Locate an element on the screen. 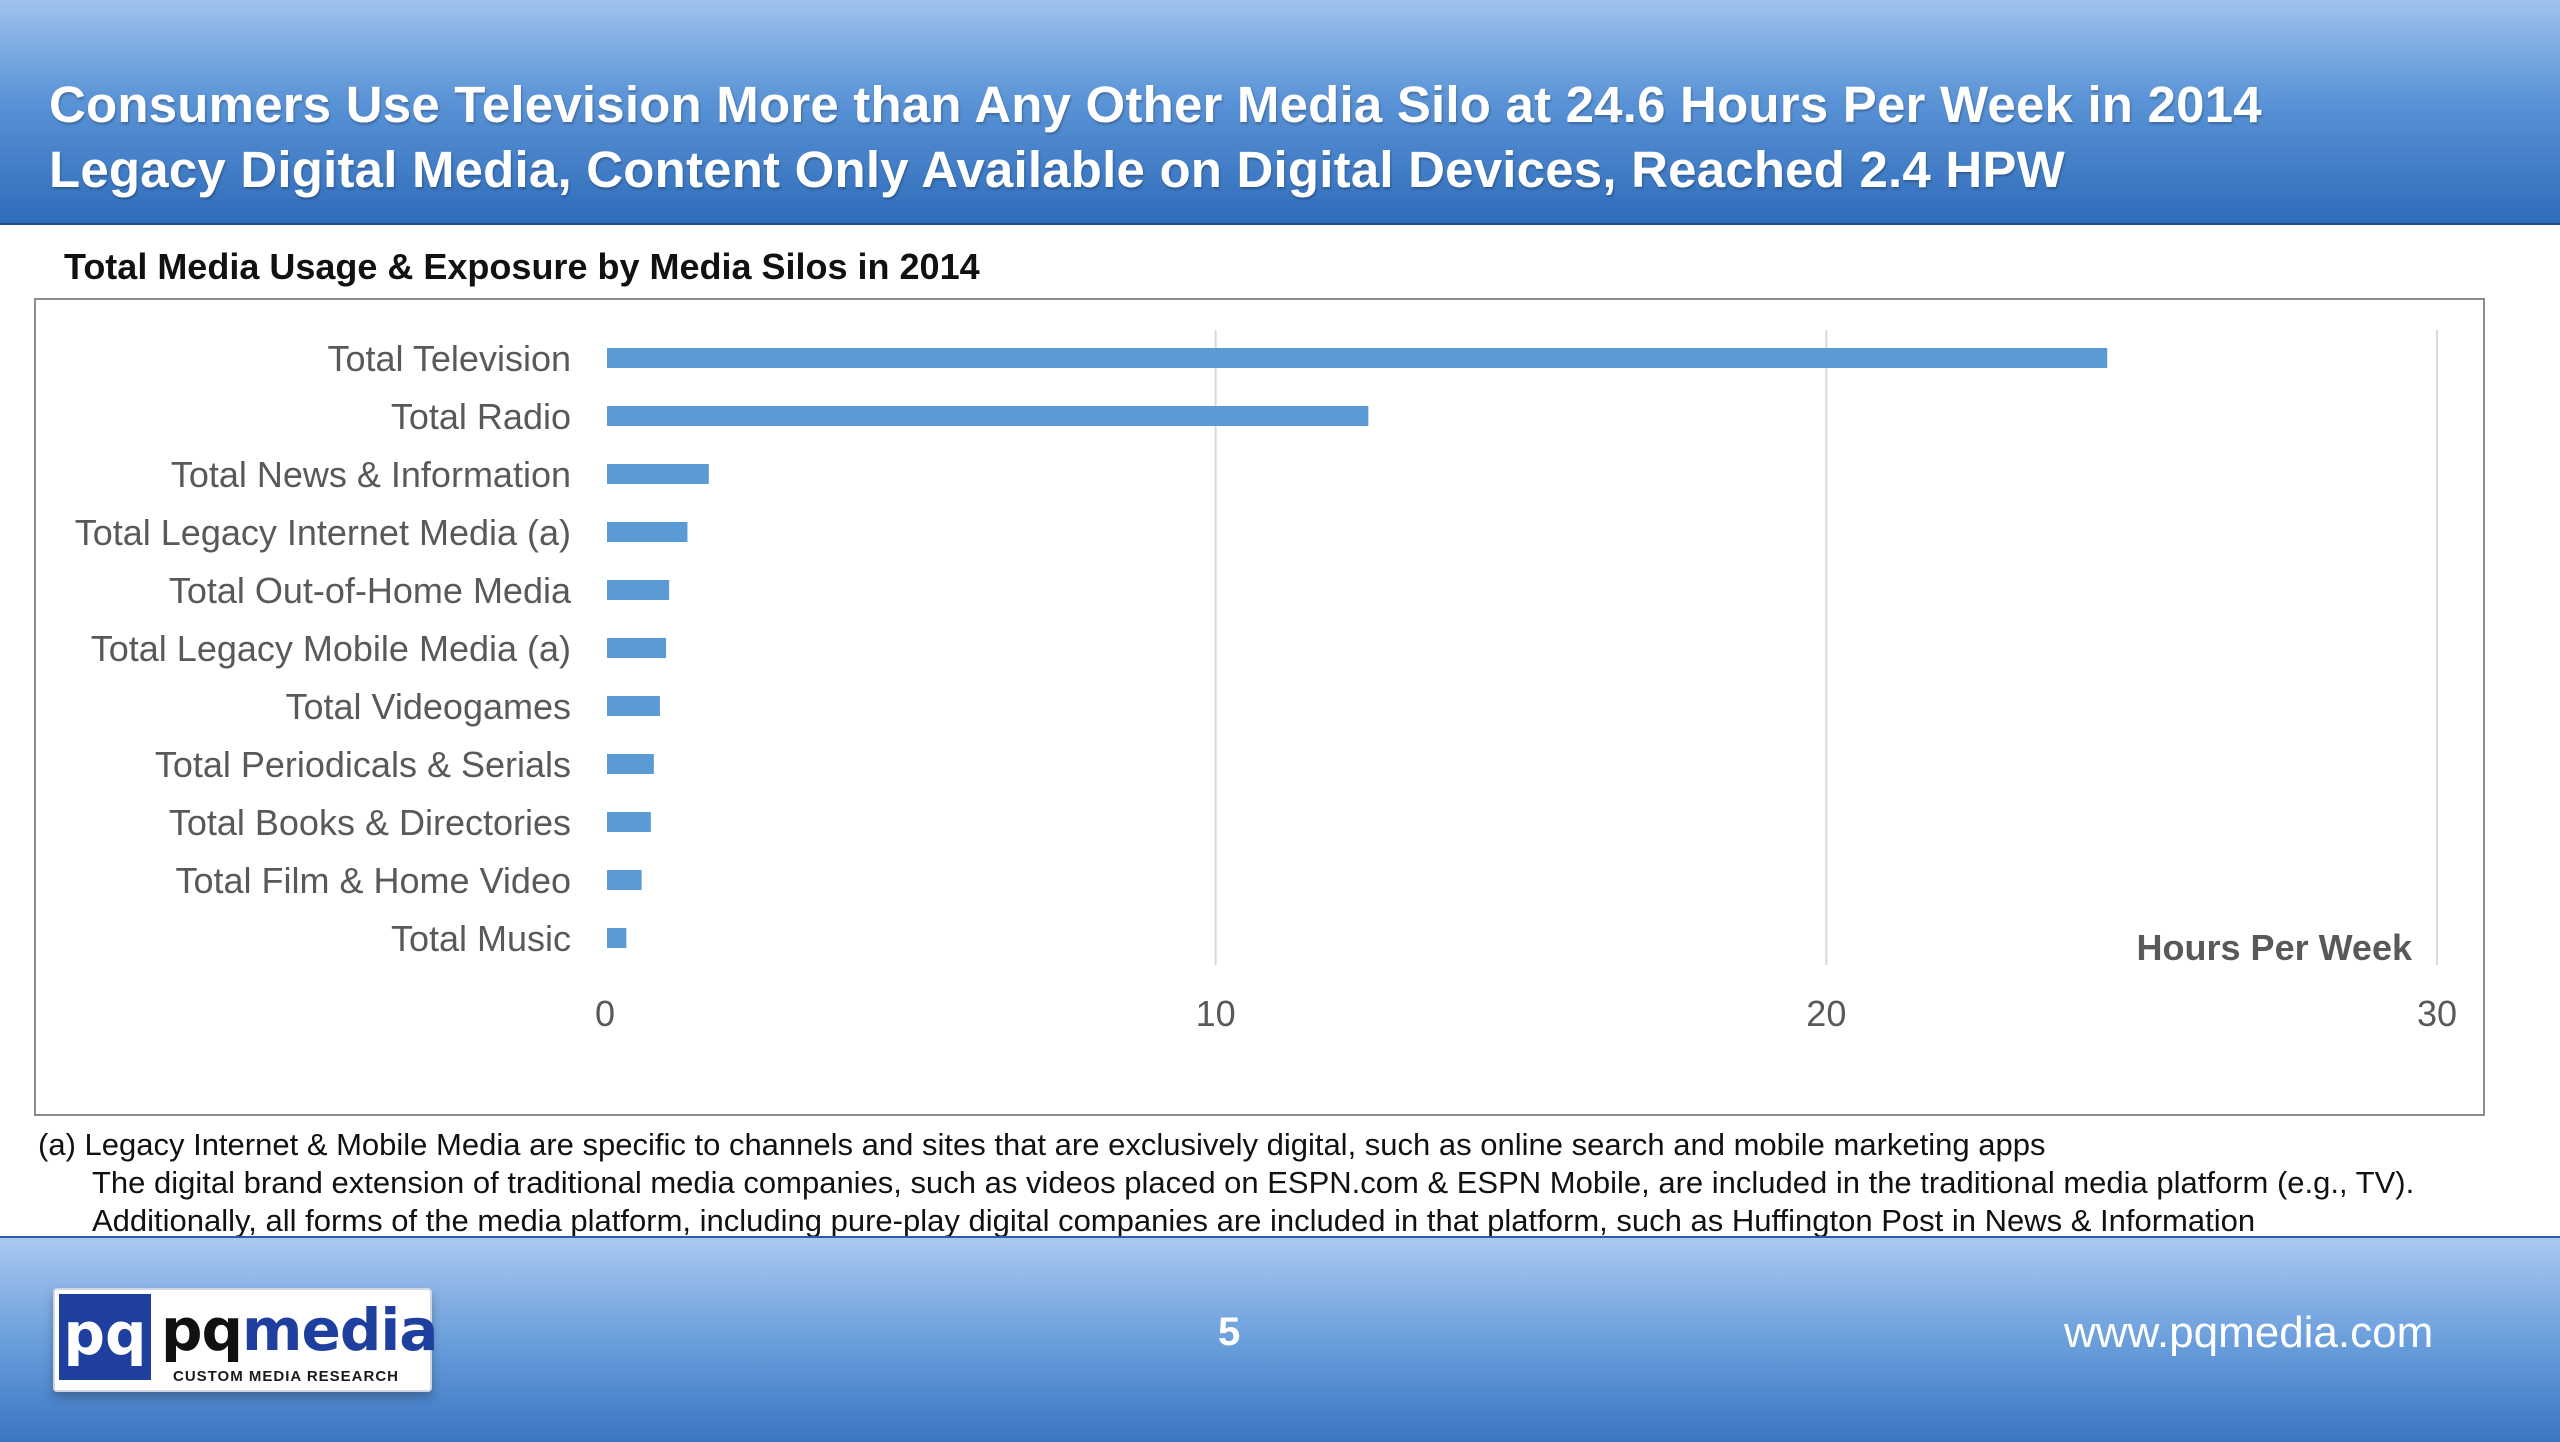  logo-mark: pq is located at coordinates (105, 1337).